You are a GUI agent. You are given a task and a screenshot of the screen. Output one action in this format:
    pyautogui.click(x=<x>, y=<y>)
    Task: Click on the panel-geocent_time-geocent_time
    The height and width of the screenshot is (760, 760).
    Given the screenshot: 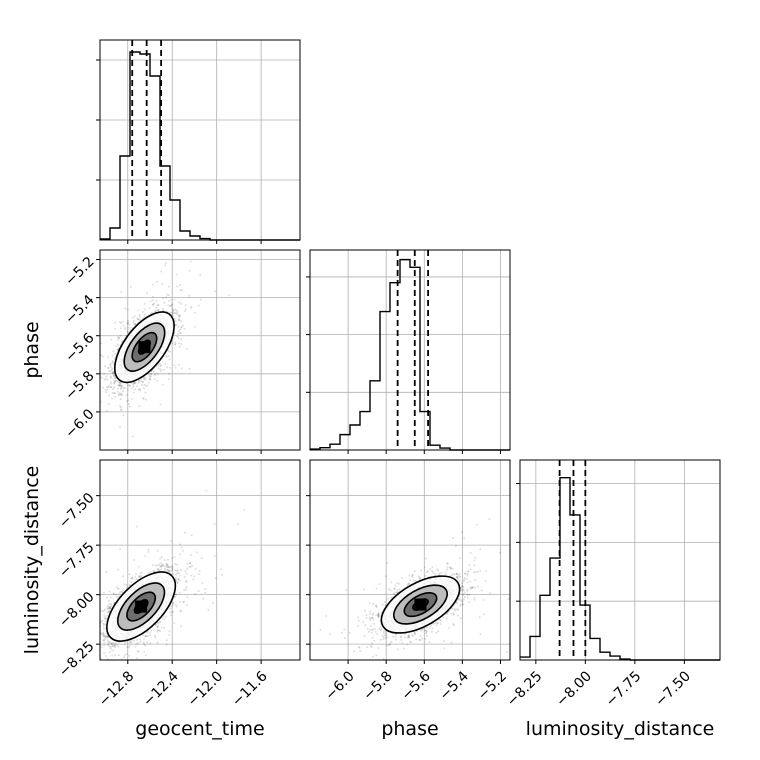 What is the action you would take?
    pyautogui.click(x=198, y=141)
    